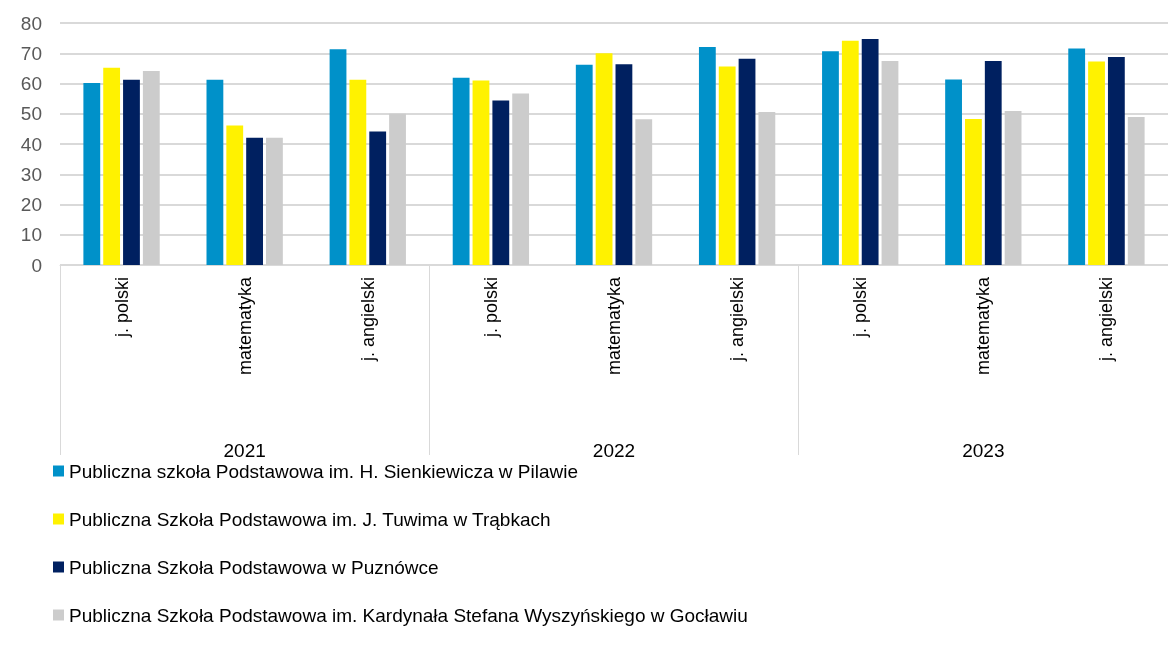  What do you see at coordinates (323, 471) in the screenshot?
I see `legend-label: Publiczna szkoła Podstawowa im. H. Sienkiewicza w Pilawie` at bounding box center [323, 471].